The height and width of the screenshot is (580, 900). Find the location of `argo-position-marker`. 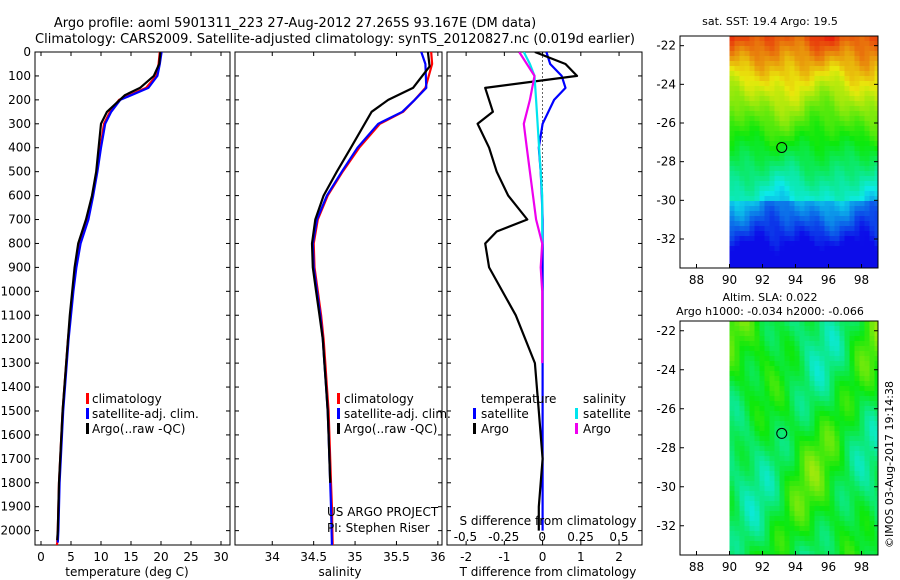

argo-position-marker is located at coordinates (782, 433).